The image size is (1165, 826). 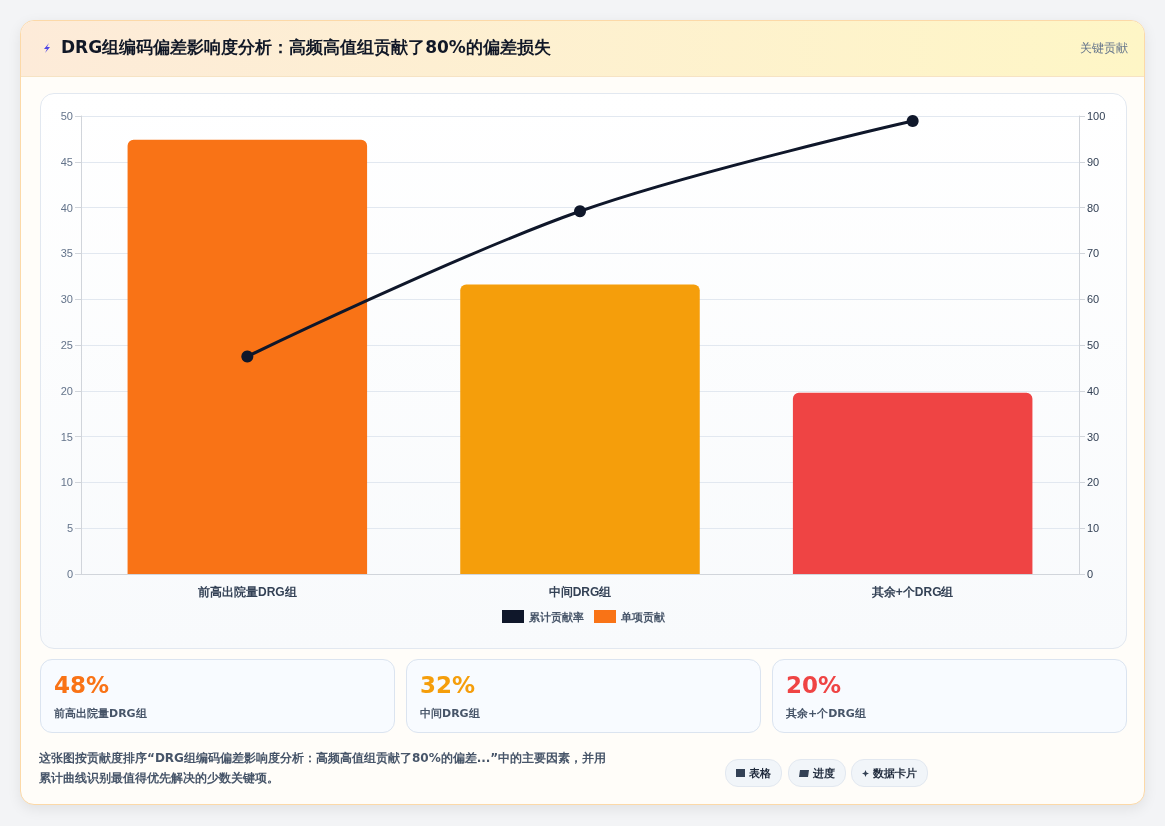 I want to click on y-tick-label: 50, so click(x=66, y=116).